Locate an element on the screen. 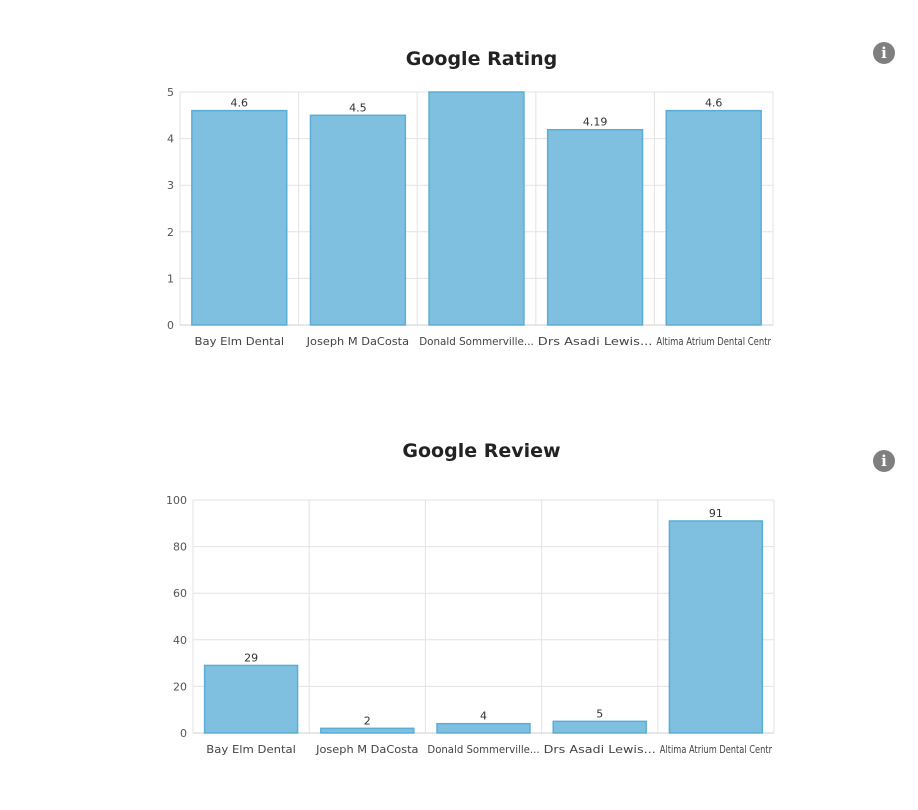  data-label: 4.19 is located at coordinates (595, 122).